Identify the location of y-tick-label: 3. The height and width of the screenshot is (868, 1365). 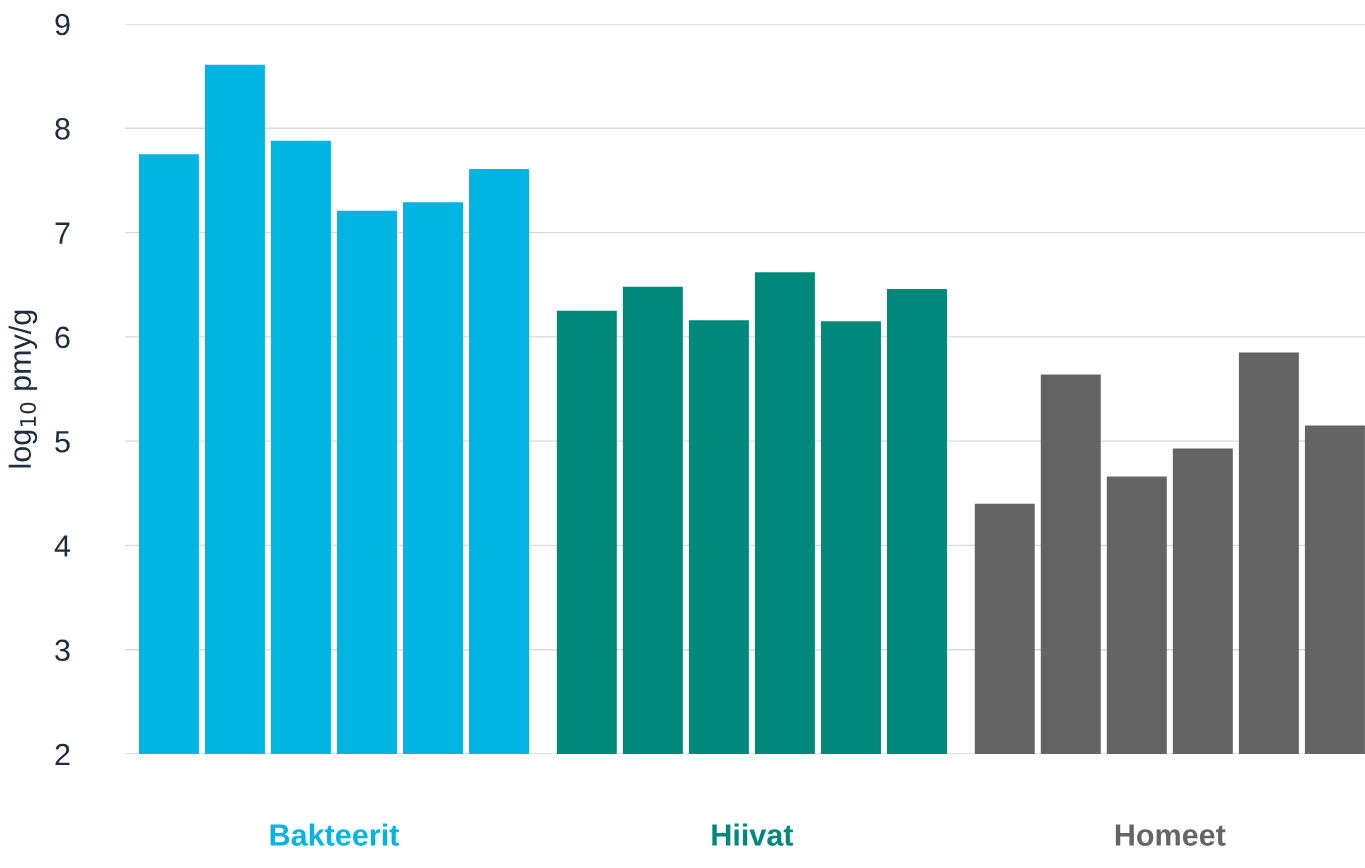
(62, 650).